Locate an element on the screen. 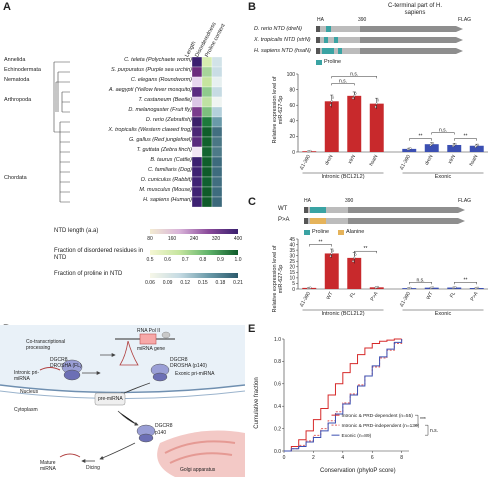 The height and width of the screenshot is (477, 500). colorbar-tick: 0.15 is located at coordinates (202, 283).